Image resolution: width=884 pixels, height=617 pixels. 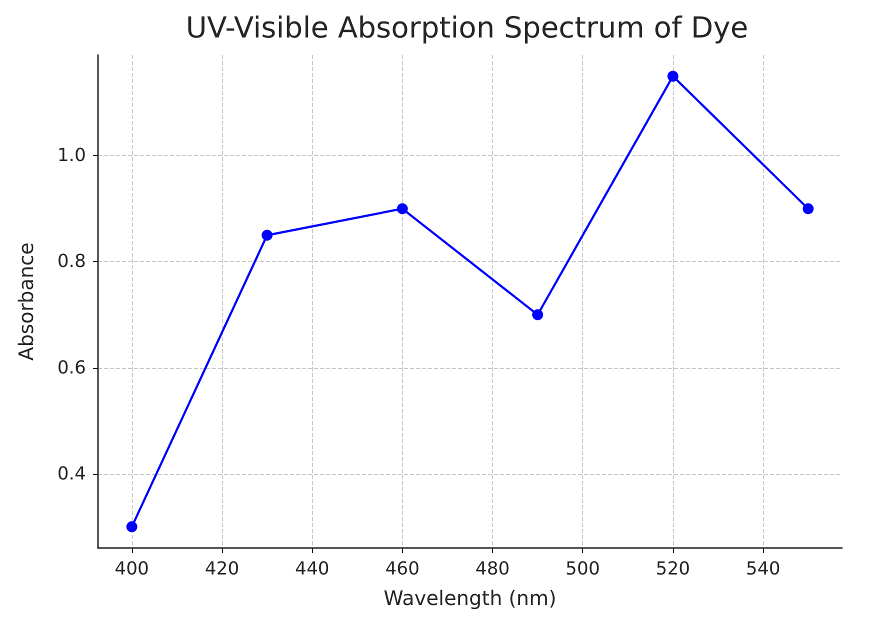 What do you see at coordinates (312, 569) in the screenshot?
I see `x-tick-label: 440` at bounding box center [312, 569].